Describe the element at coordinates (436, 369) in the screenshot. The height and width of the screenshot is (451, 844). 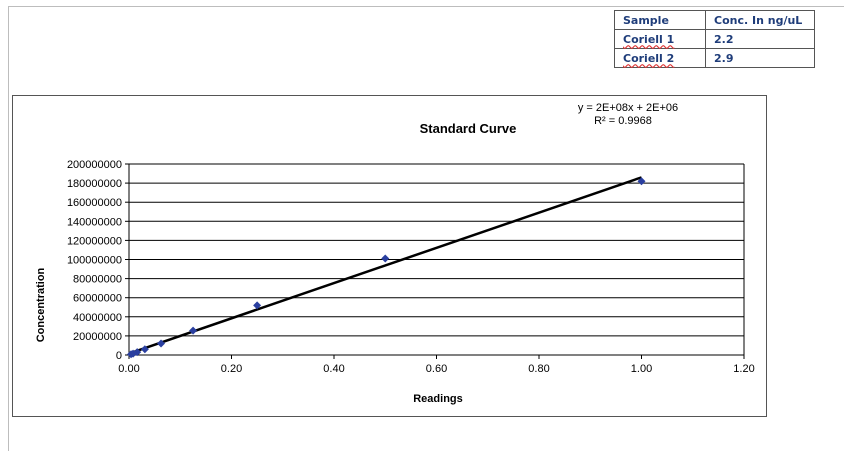
I see `x-tick-label: 0.60` at that location.